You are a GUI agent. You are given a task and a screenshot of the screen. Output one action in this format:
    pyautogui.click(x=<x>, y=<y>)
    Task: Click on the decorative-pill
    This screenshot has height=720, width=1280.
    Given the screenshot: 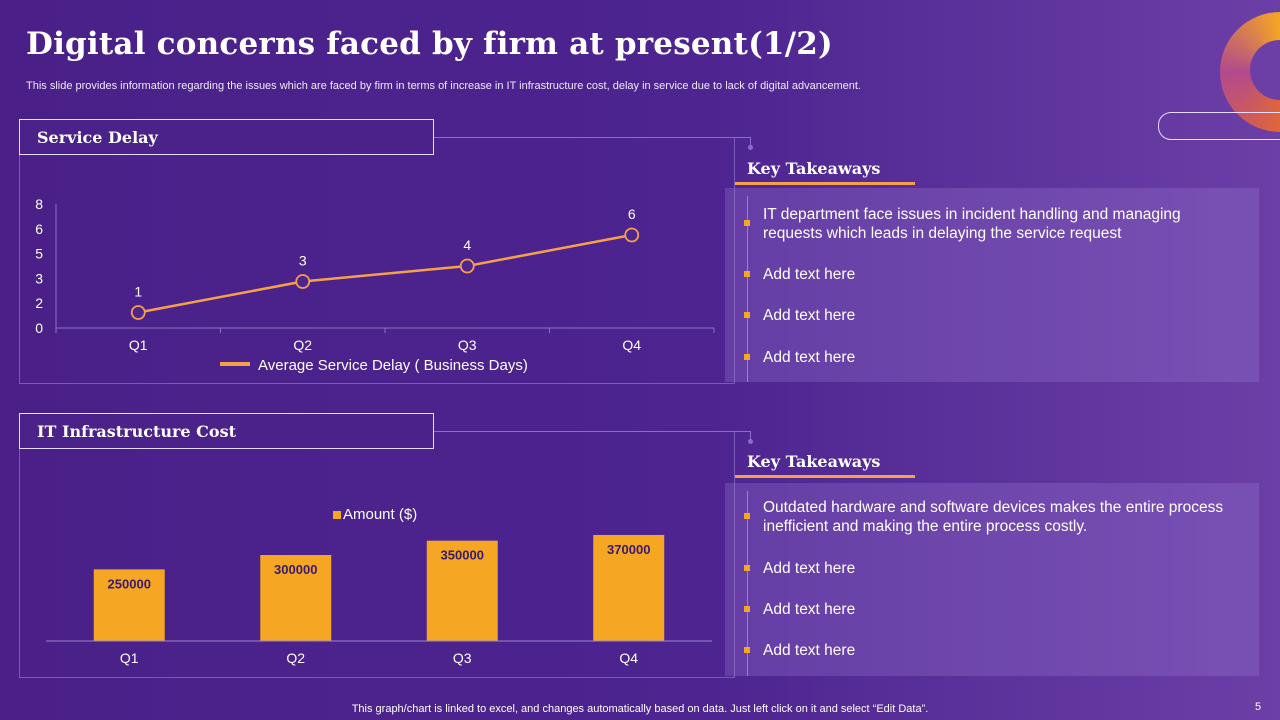 What is the action you would take?
    pyautogui.click(x=1219, y=126)
    